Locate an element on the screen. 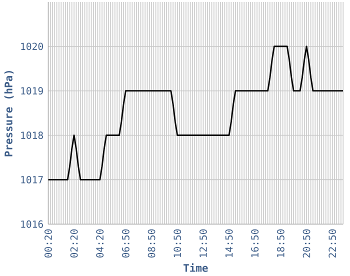  x-tick-label: 12:50 is located at coordinates (203, 243).